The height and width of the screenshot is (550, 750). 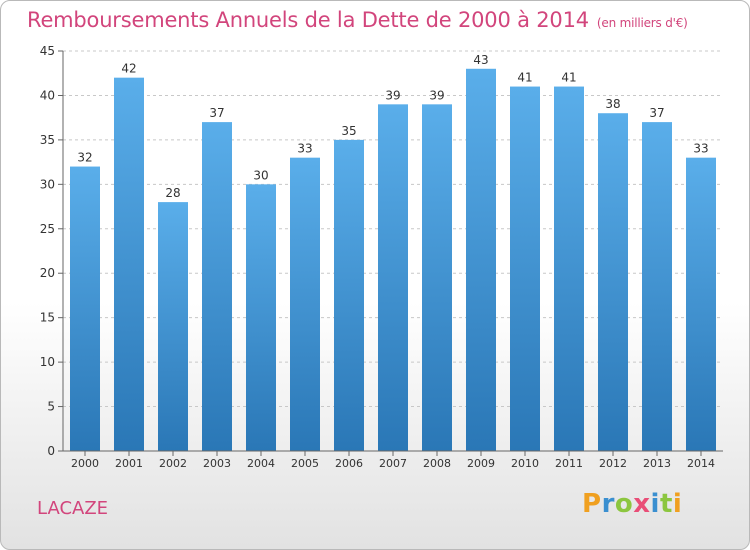 What do you see at coordinates (656, 113) in the screenshot?
I see `value-label-2013: 37` at bounding box center [656, 113].